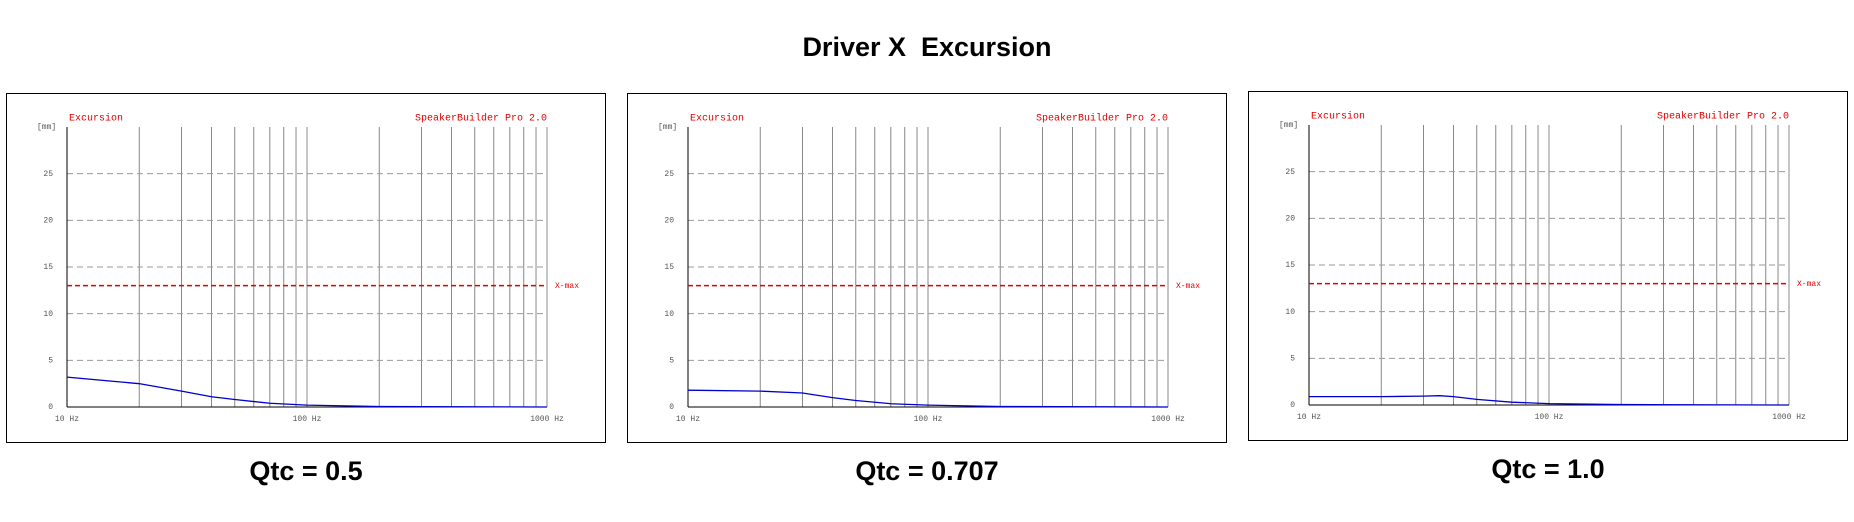 The image size is (1854, 522). What do you see at coordinates (306, 471) in the screenshot?
I see `chart-caption: Qtc = 0.5` at bounding box center [306, 471].